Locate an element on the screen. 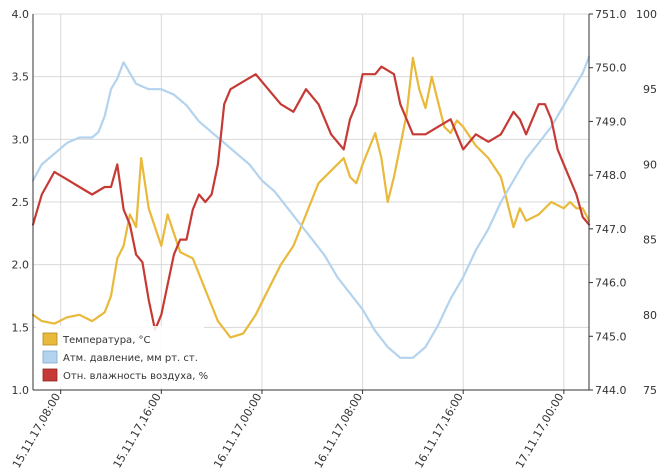 The width and height of the screenshot is (660, 473). y-right1-tick-label: 750.0 is located at coordinates (611, 68).